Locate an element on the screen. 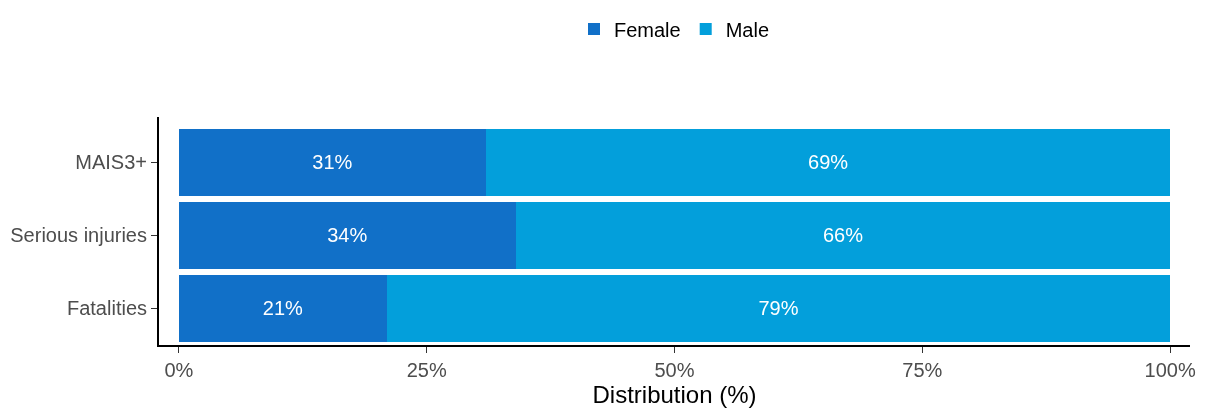 The width and height of the screenshot is (1210, 410). data-label: 31% is located at coordinates (332, 162).